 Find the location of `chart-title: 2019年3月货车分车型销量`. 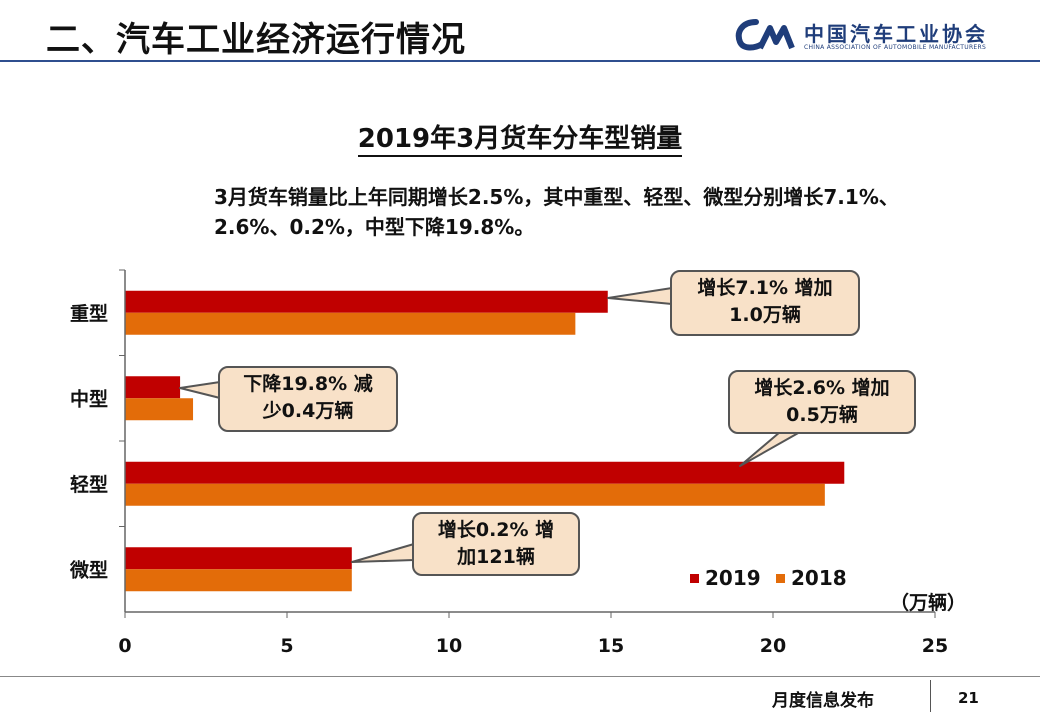

chart-title: 2019年3月货车分车型销量 is located at coordinates (520, 137).